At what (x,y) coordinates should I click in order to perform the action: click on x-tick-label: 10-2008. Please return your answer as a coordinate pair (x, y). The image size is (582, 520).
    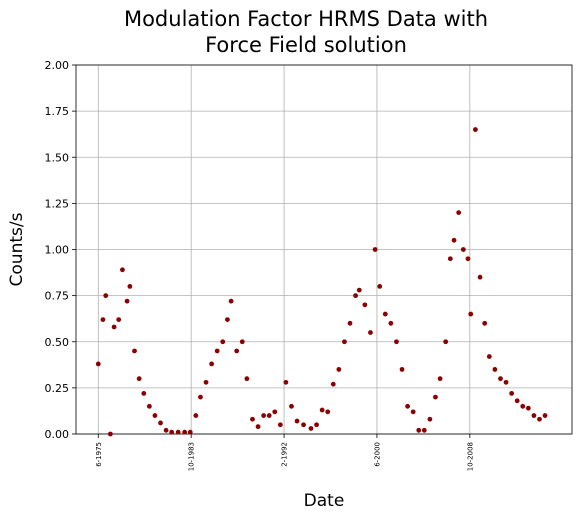
    Looking at the image, I should click on (470, 456).